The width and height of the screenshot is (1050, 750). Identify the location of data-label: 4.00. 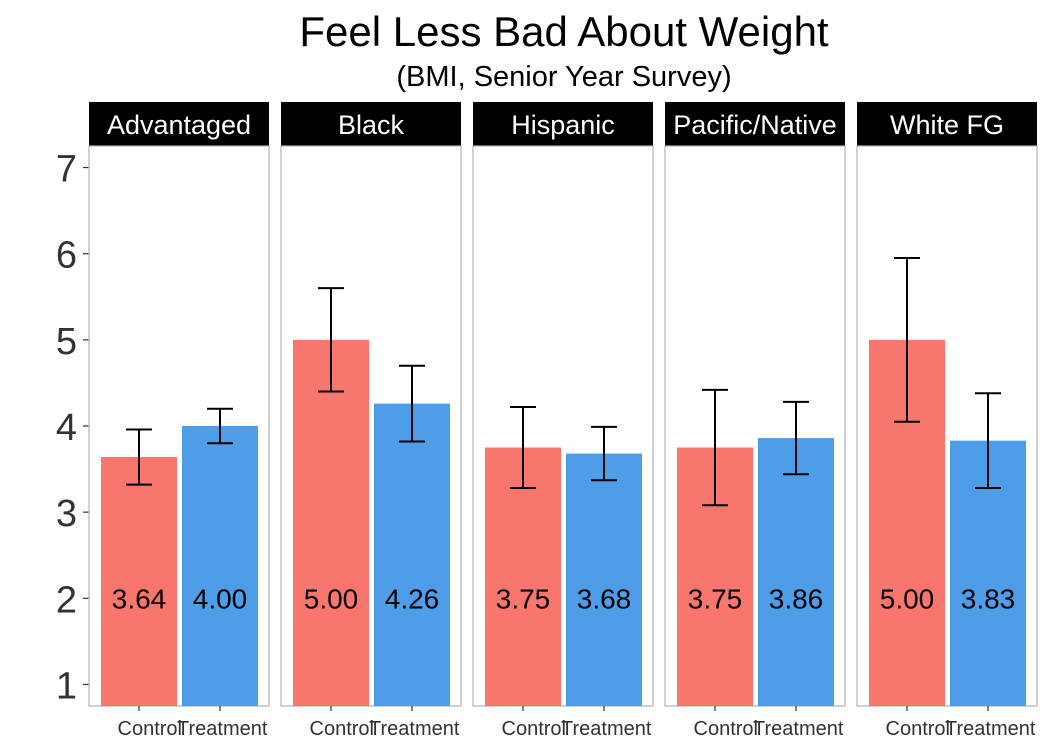
(220, 598).